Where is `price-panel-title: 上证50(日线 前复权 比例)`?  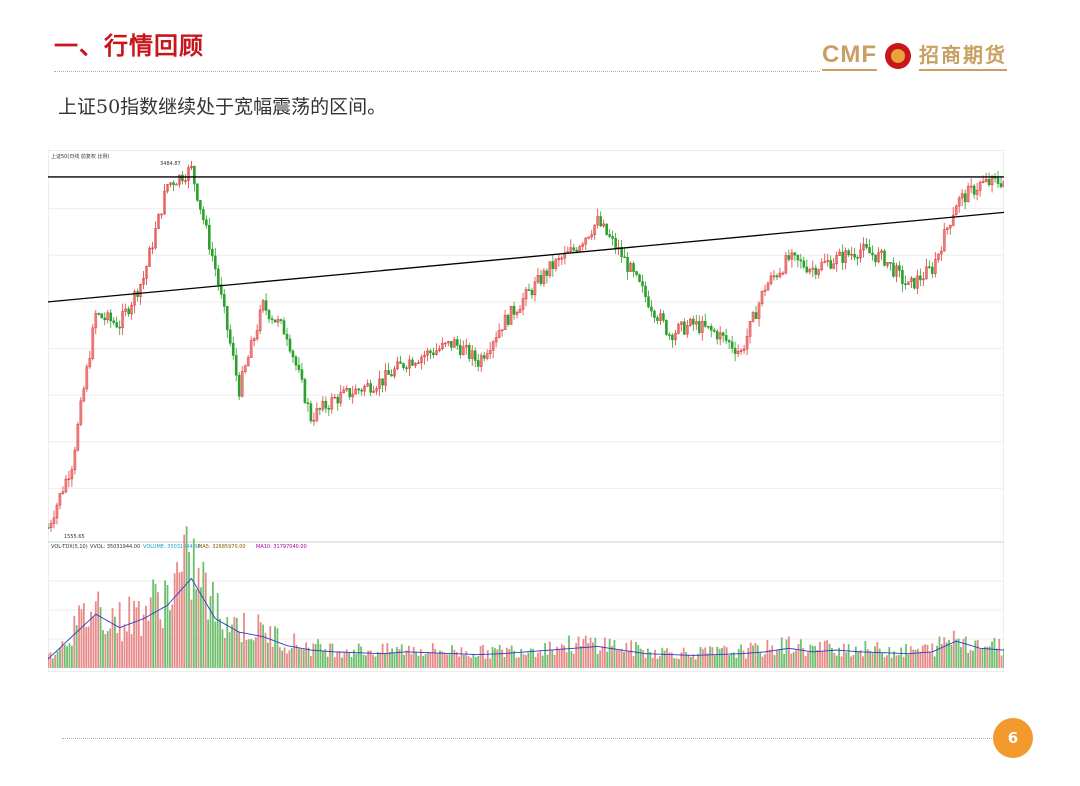 price-panel-title: 上证50(日线 前复权 比例) is located at coordinates (80, 156).